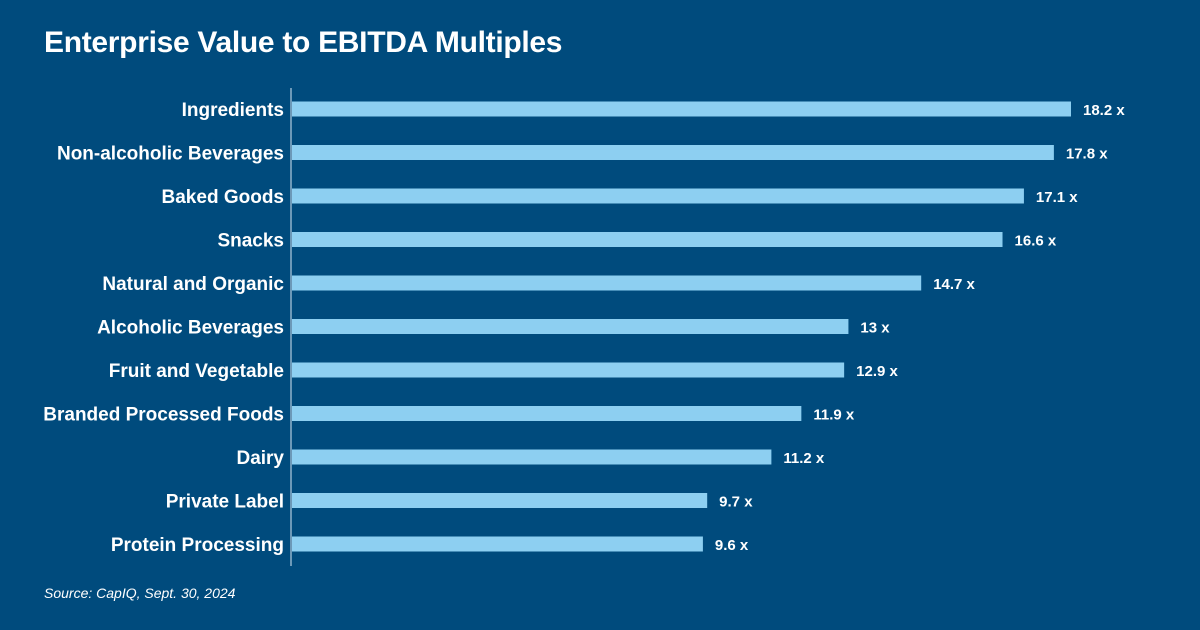 This screenshot has width=1200, height=630. What do you see at coordinates (1057, 197) in the screenshot?
I see `value-label: 17.1 x` at bounding box center [1057, 197].